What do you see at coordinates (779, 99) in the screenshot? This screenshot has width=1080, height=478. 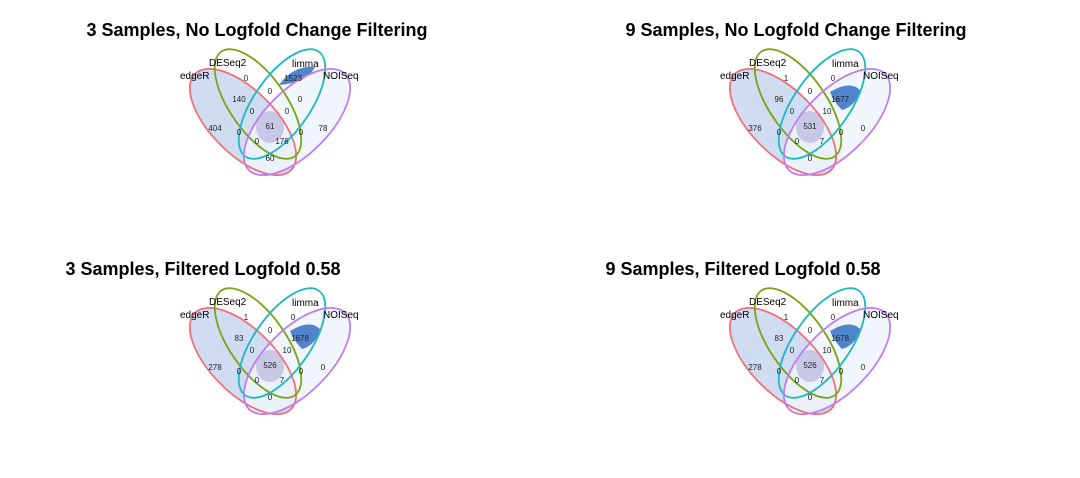 I see `count-edger-deseq2: 96` at bounding box center [779, 99].